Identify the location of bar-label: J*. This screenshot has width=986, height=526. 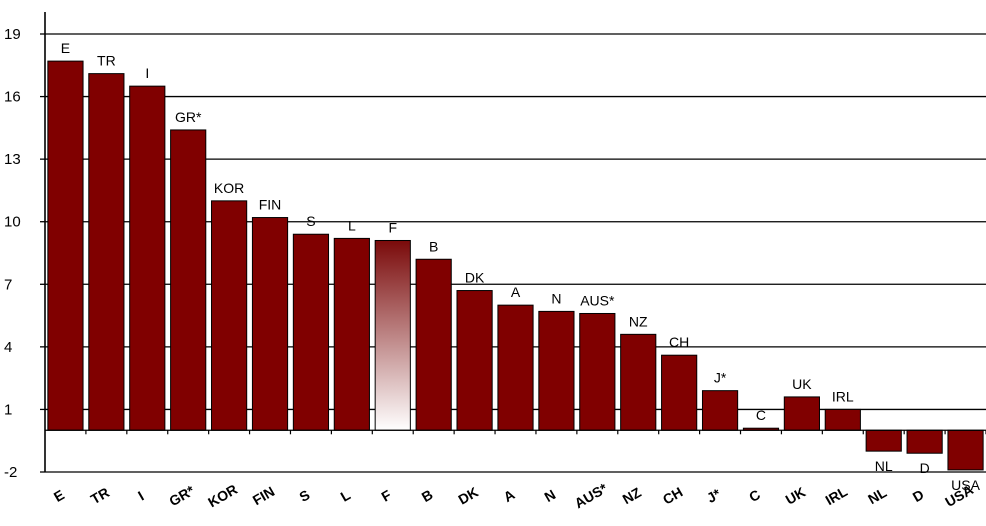
(720, 378).